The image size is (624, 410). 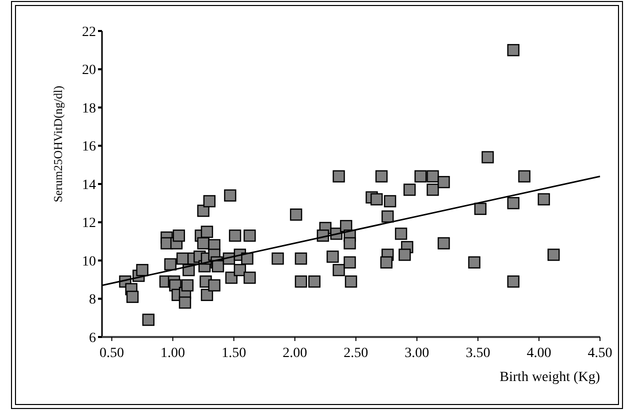 I want to click on y-axis-title: Serum25OHVitD(ng/dl), so click(x=58, y=144).